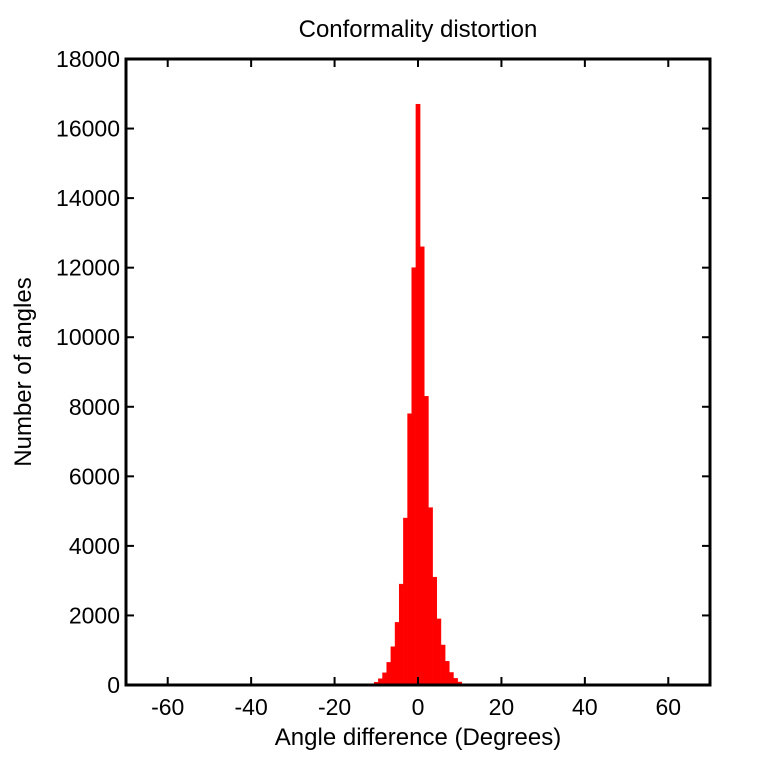 The width and height of the screenshot is (784, 768). Describe the element at coordinates (88, 129) in the screenshot. I see `y-tick-label: 16000` at that location.